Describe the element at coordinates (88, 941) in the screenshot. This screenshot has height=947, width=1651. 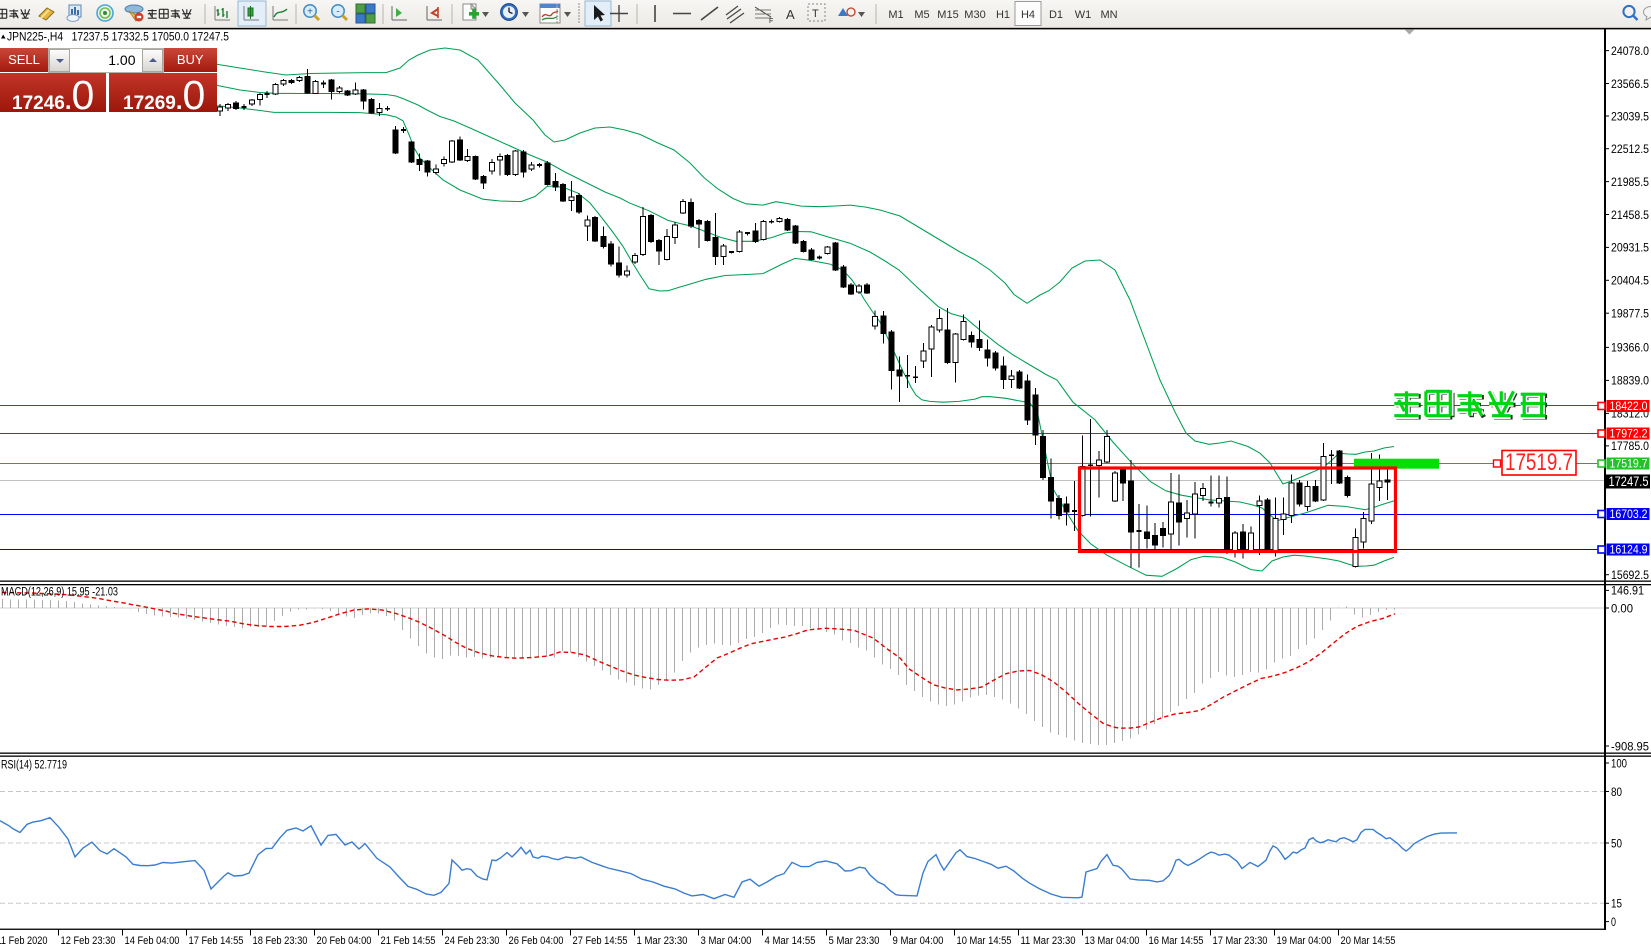
I see `svg-text: 12 Feb 23:30` at that location.